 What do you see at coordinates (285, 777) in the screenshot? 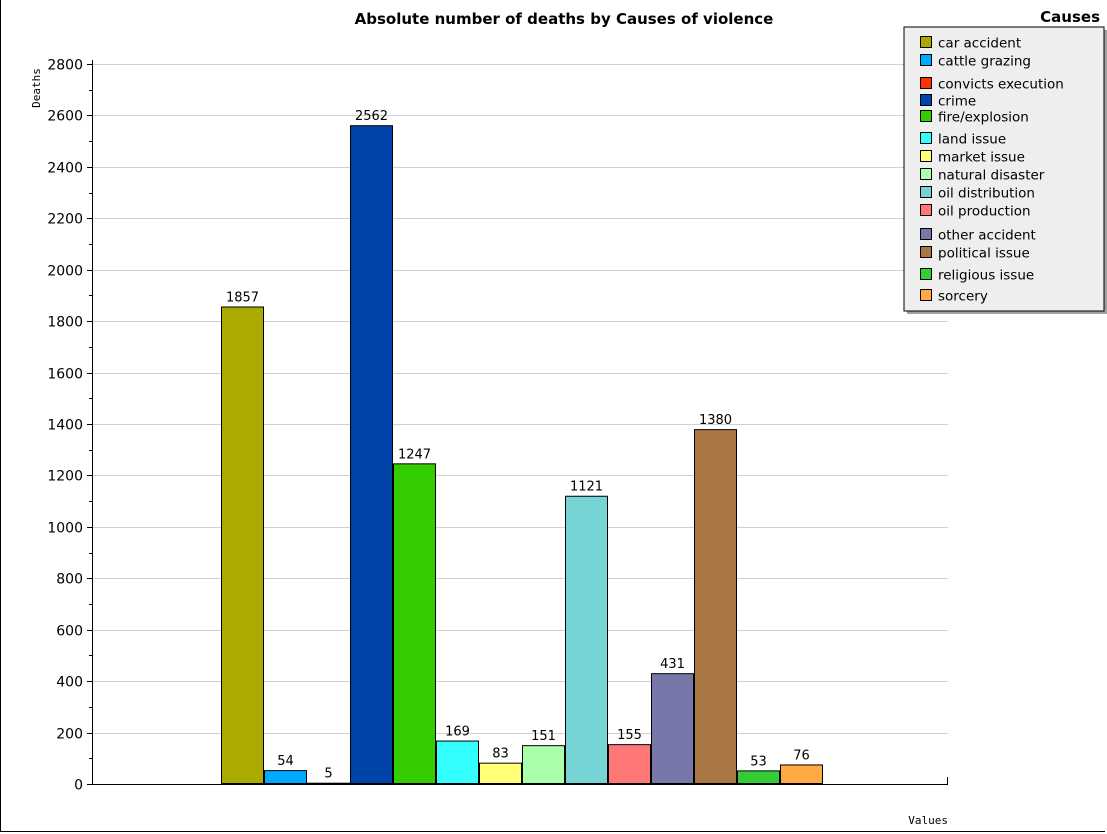
I see `bar-cattle-grazing` at bounding box center [285, 777].